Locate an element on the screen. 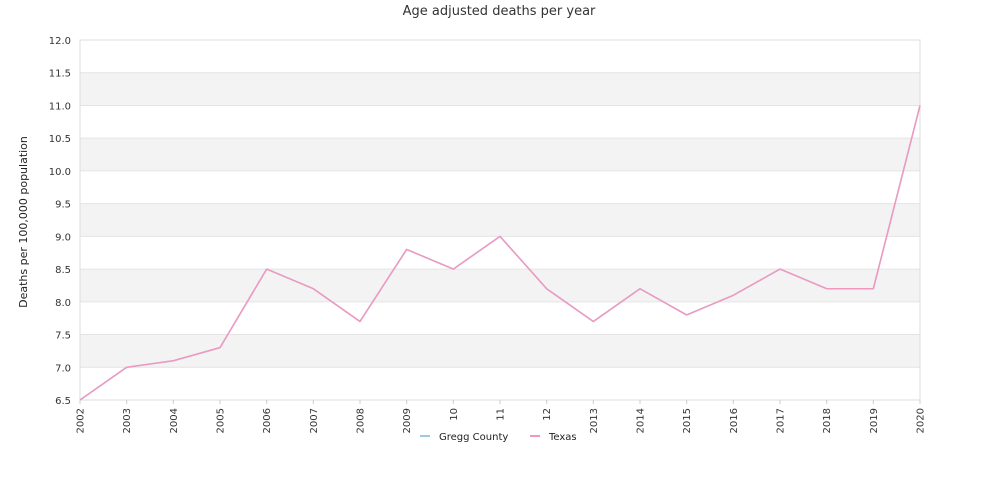 Image resolution: width=1000 pixels, height=500 pixels. x-tick-label: 2014 is located at coordinates (641, 420).